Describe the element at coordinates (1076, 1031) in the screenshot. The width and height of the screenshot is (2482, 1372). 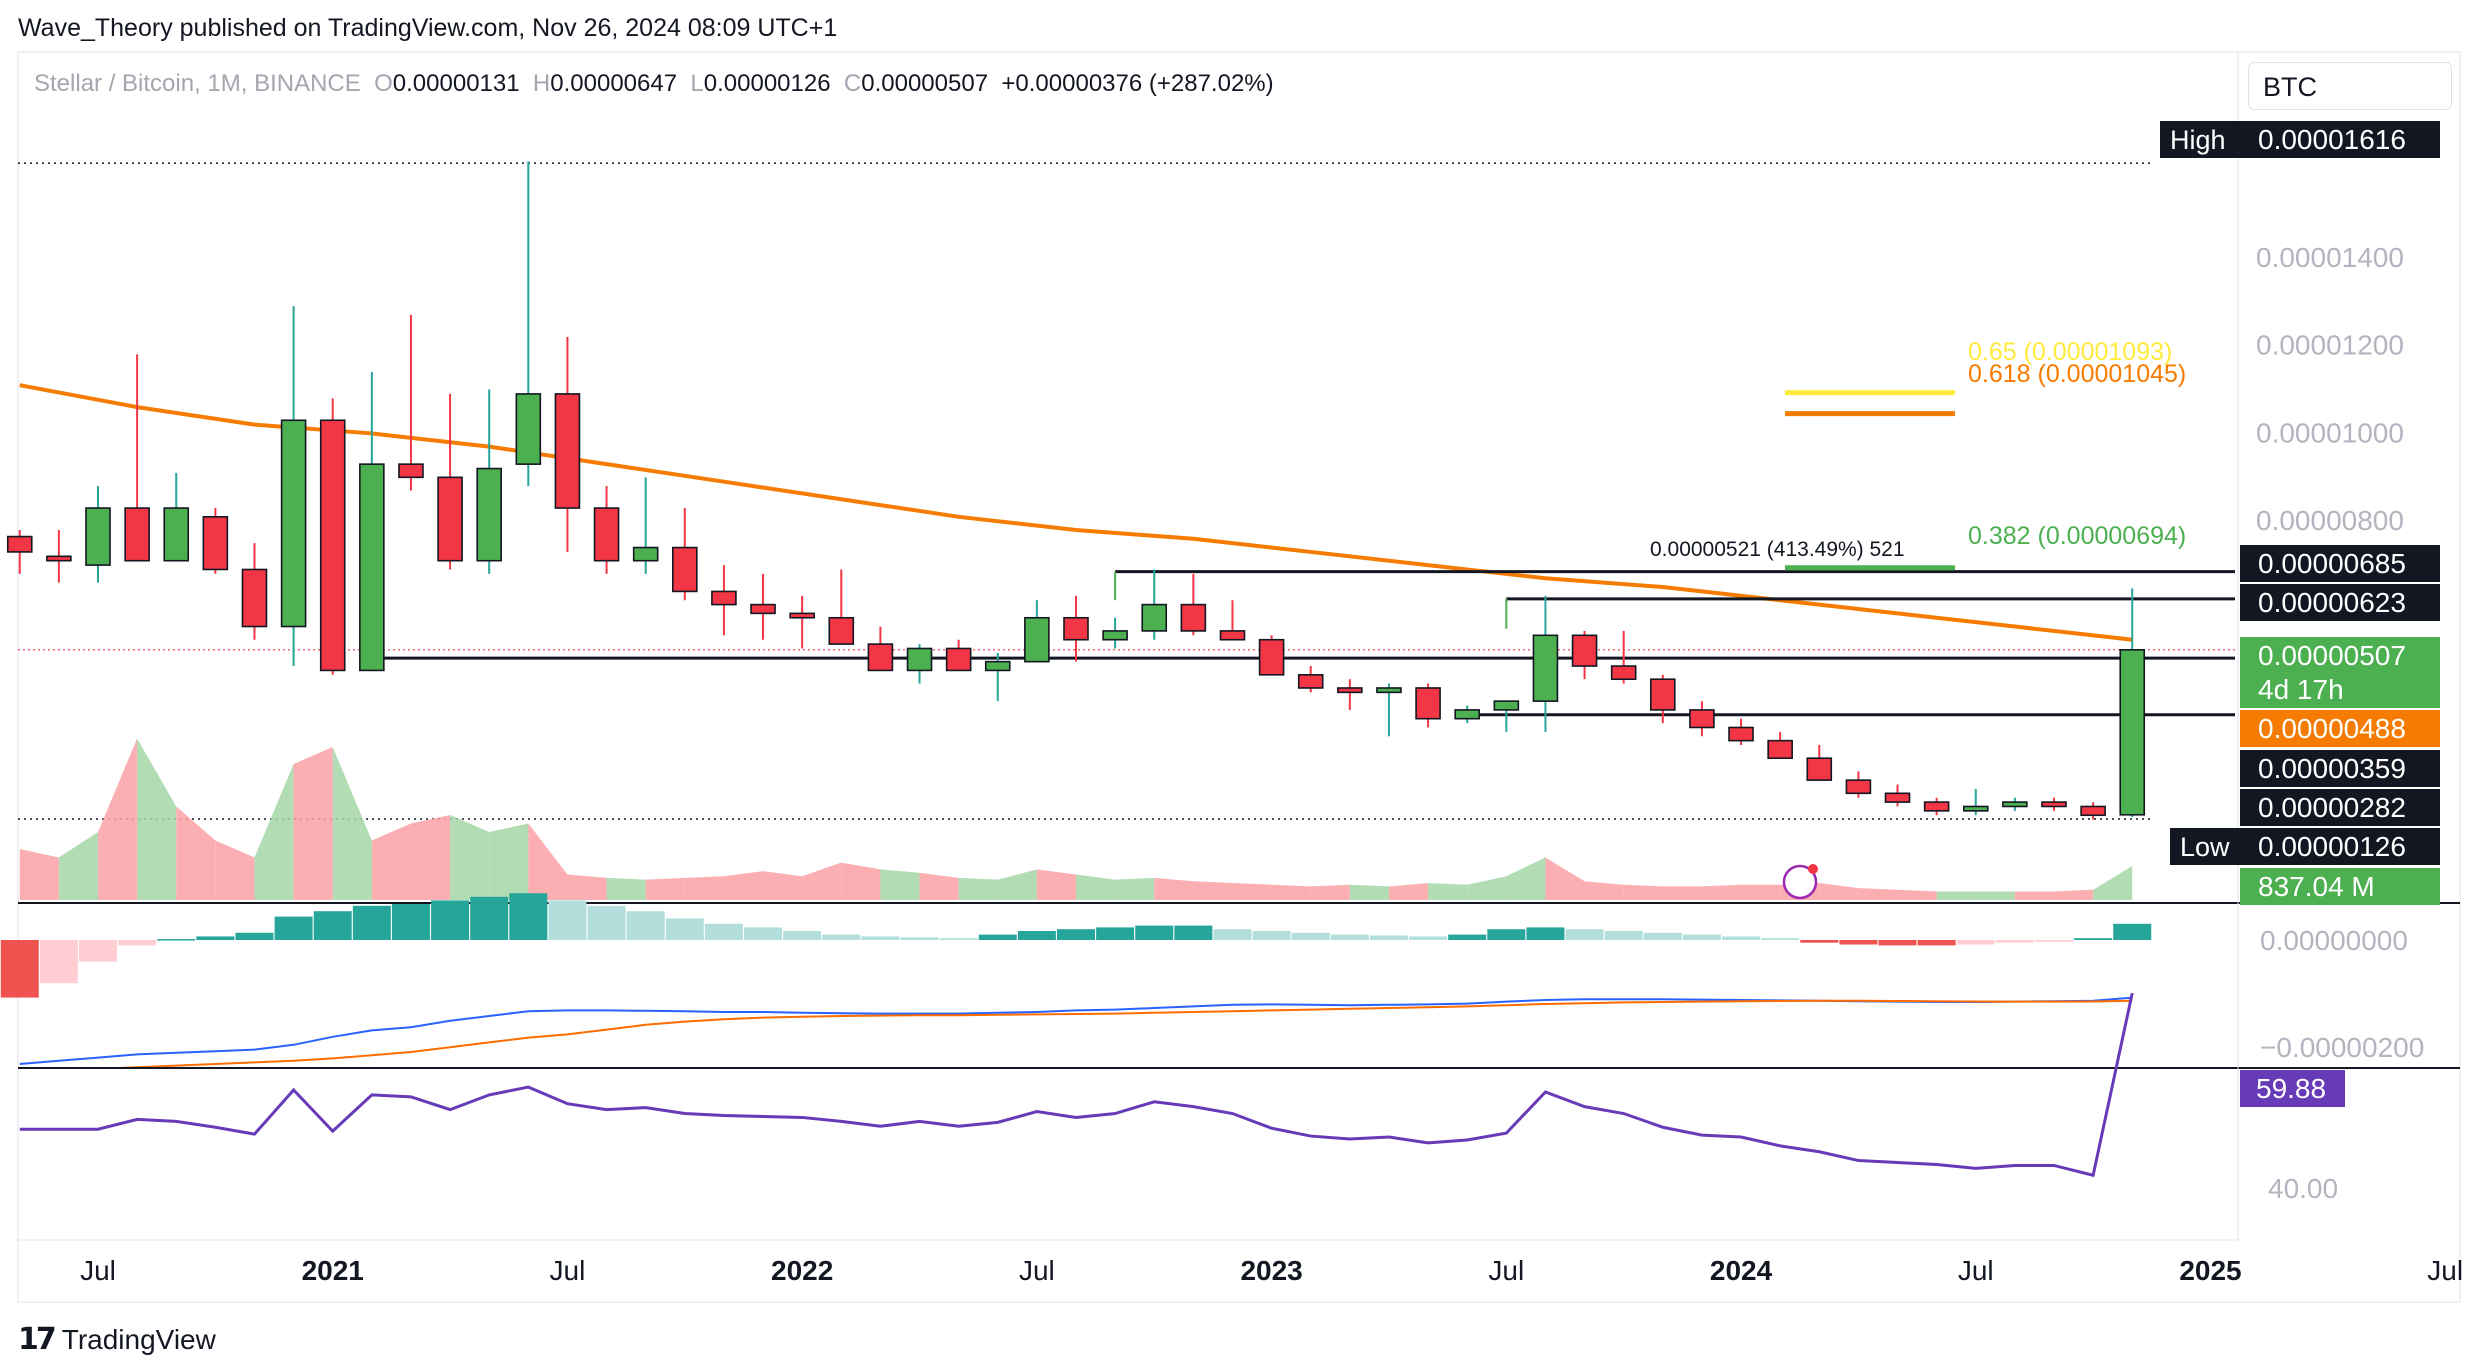
I see `macd-lines` at that location.